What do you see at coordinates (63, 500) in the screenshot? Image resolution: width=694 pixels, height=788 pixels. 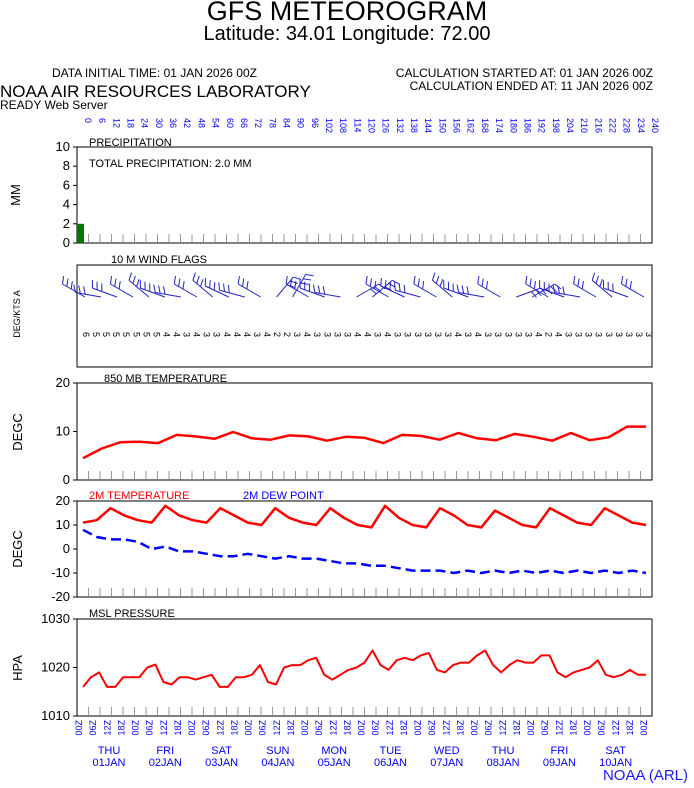 I see `surface-y-tick-label: 20` at bounding box center [63, 500].